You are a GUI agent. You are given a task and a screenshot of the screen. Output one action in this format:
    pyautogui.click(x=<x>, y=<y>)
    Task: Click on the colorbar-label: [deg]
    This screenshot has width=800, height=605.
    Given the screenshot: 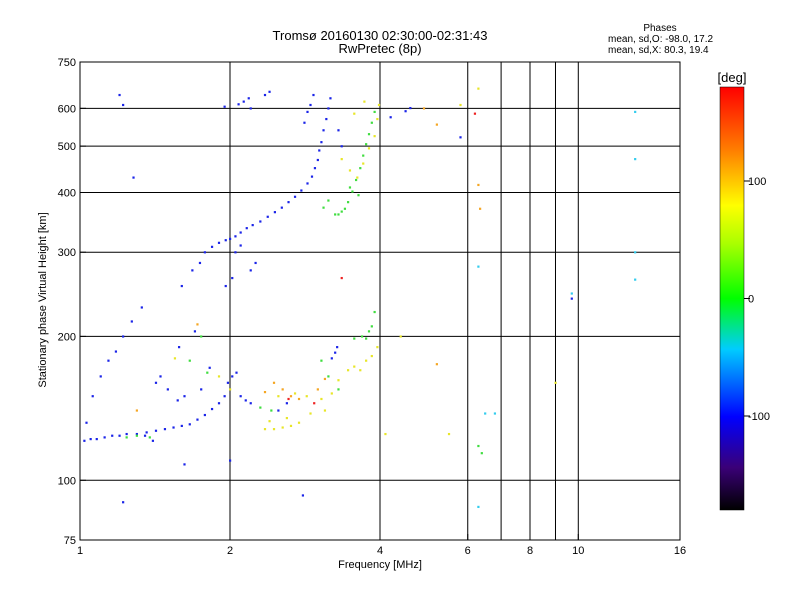 What is the action you would take?
    pyautogui.click(x=732, y=77)
    